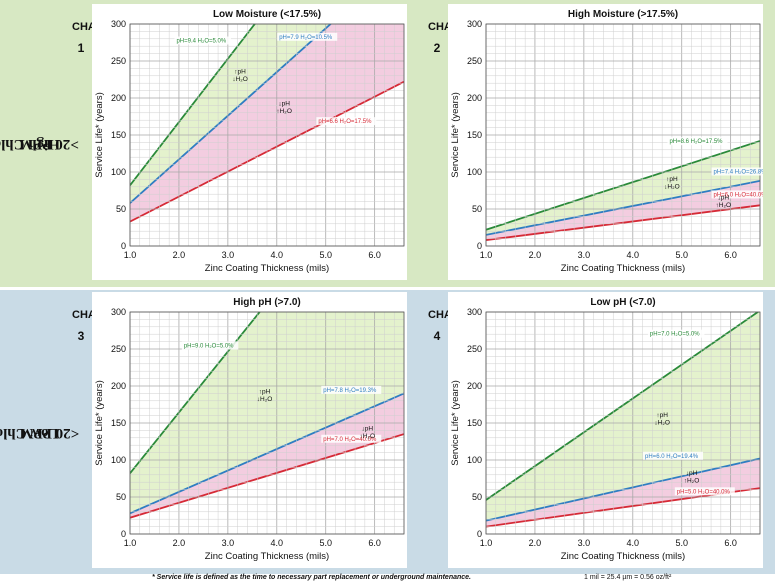 The height and width of the screenshot is (583, 775). What do you see at coordinates (623, 14) in the screenshot?
I see `chart-title: High Moisture (>17.5%)` at bounding box center [623, 14].